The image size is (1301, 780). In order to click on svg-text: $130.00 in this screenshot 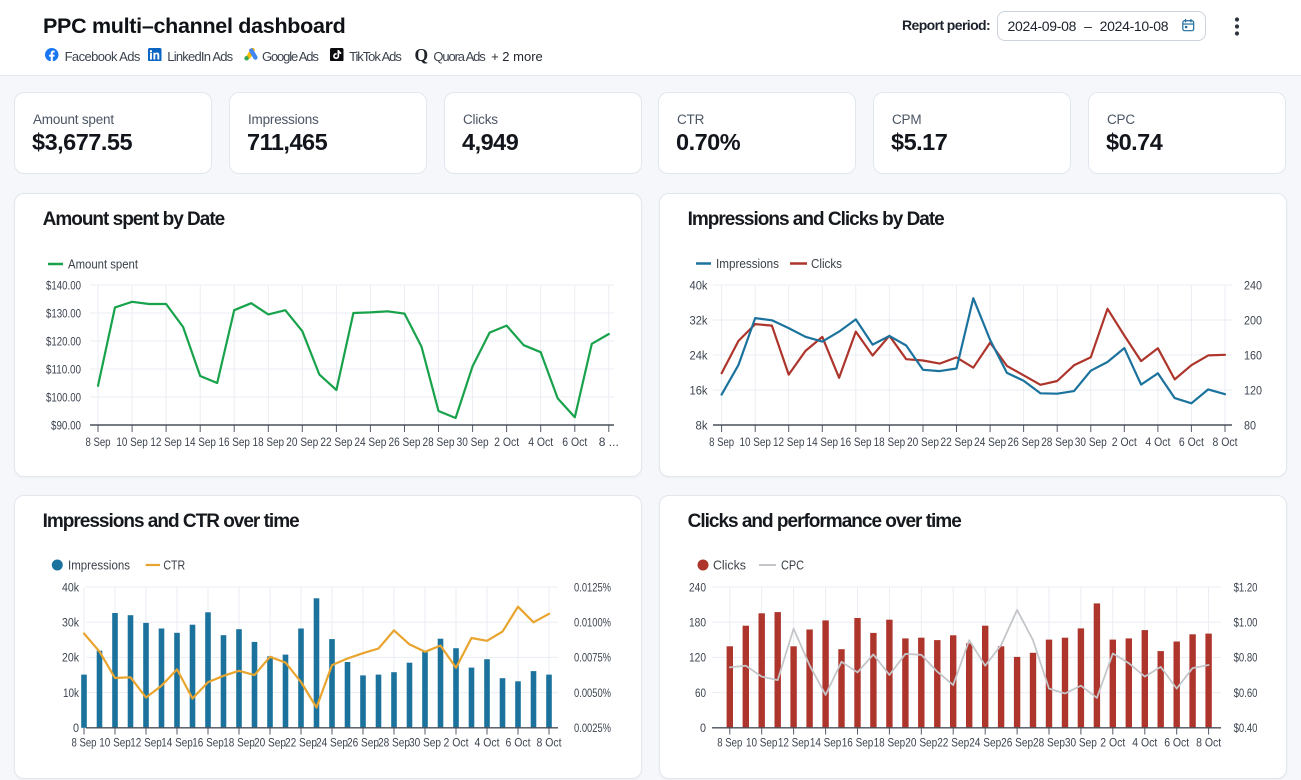, I will do `click(63, 313)`.